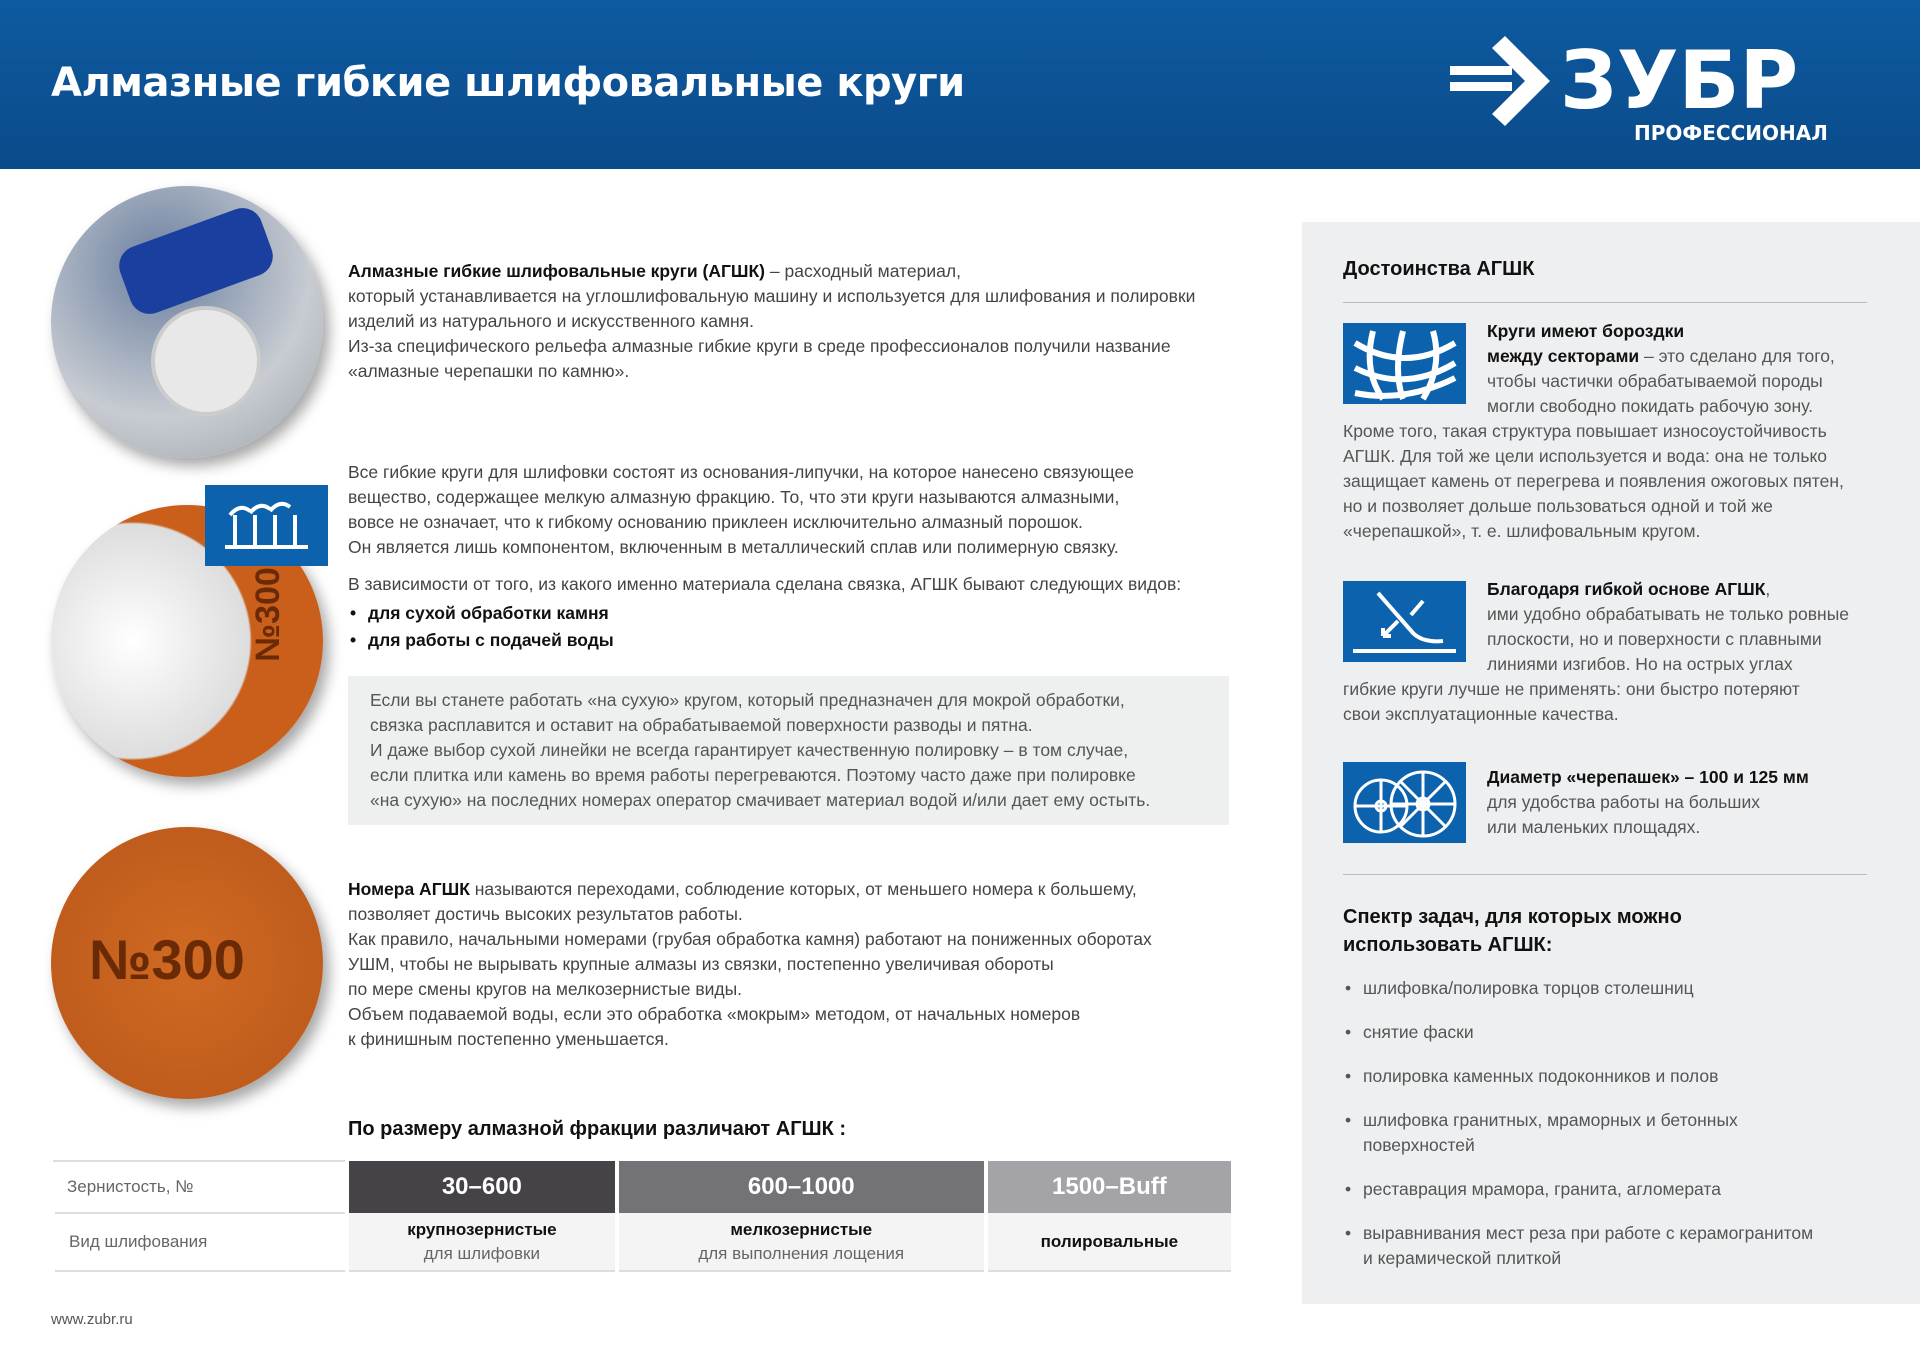 The width and height of the screenshot is (1920, 1357). I want to click on type-item: для работы с подачей воды, so click(788, 640).